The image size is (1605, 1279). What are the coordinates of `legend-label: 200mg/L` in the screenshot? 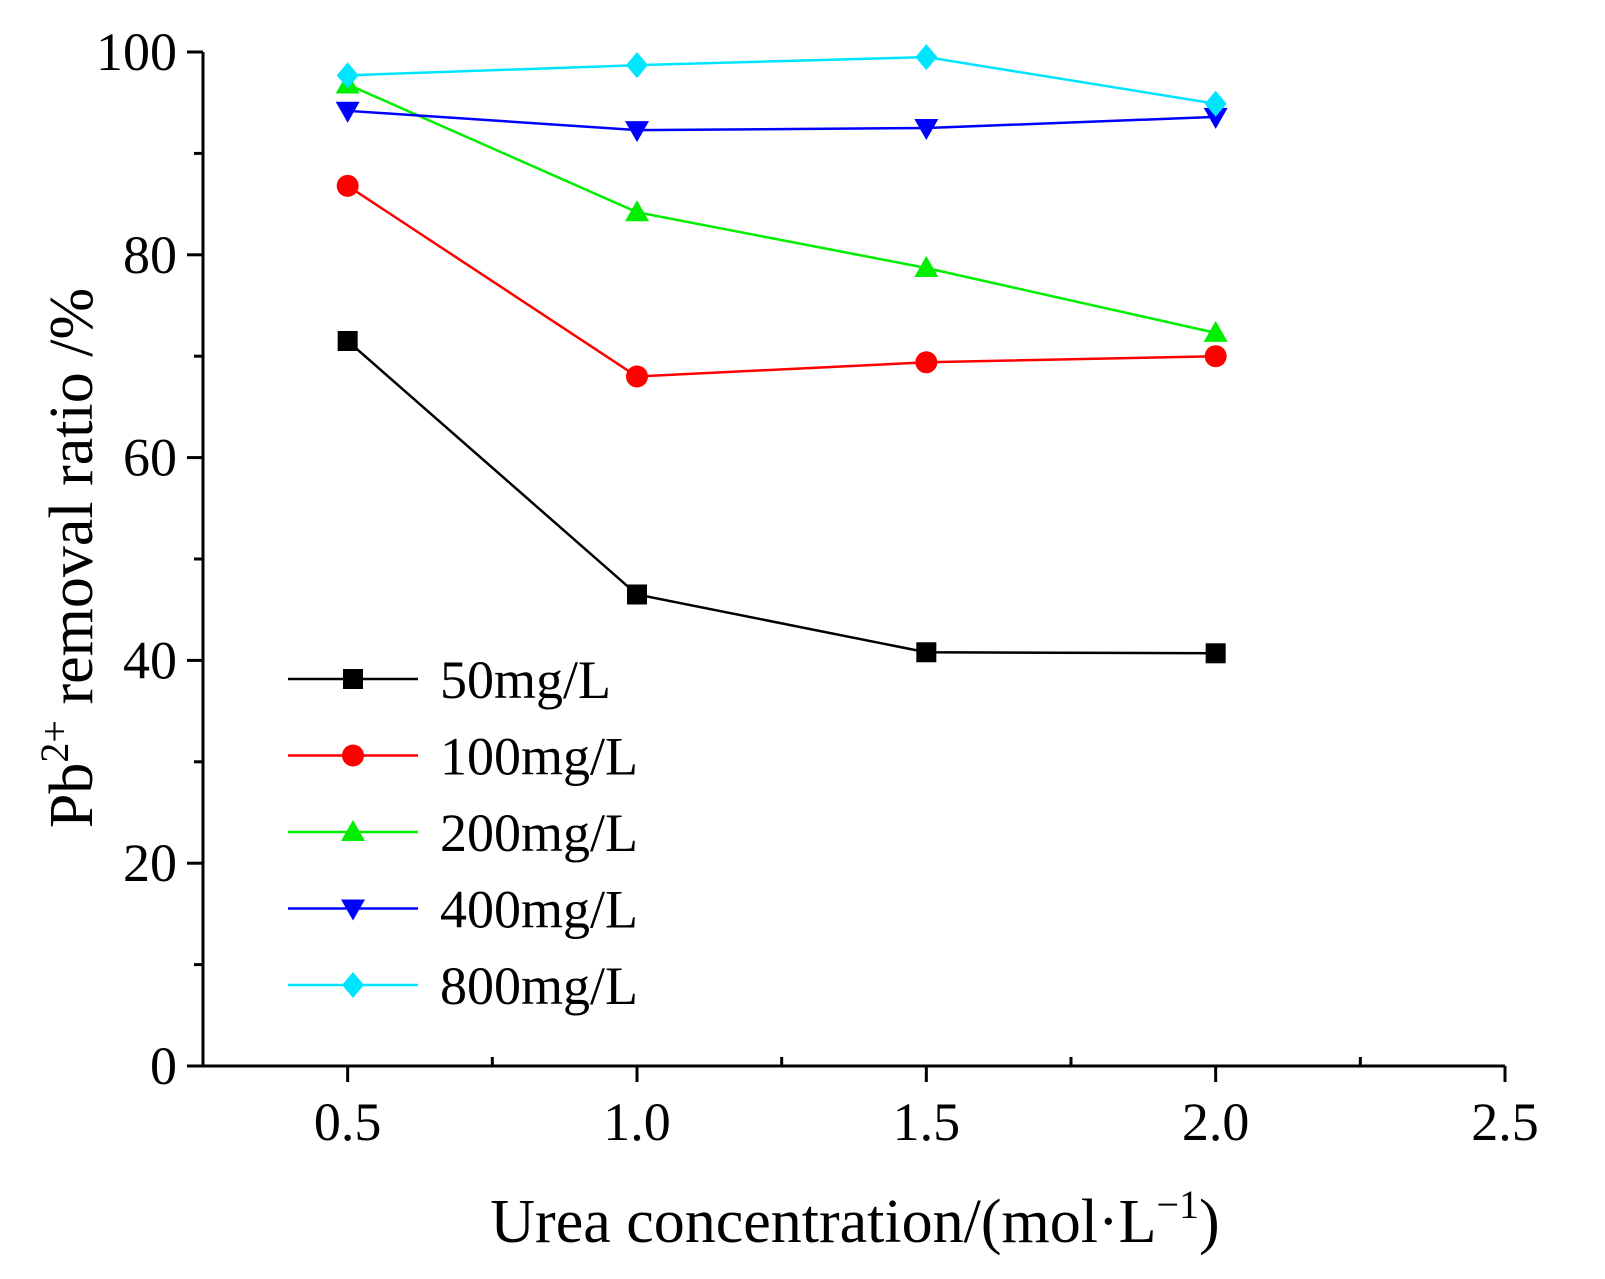 It's located at (539, 833).